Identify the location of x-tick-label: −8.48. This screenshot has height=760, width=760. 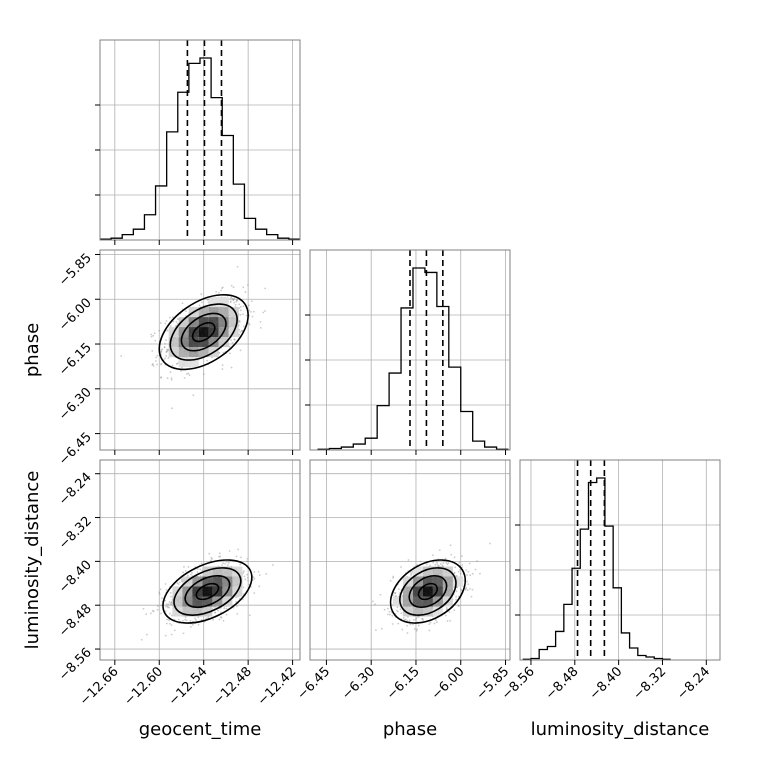
(562, 683).